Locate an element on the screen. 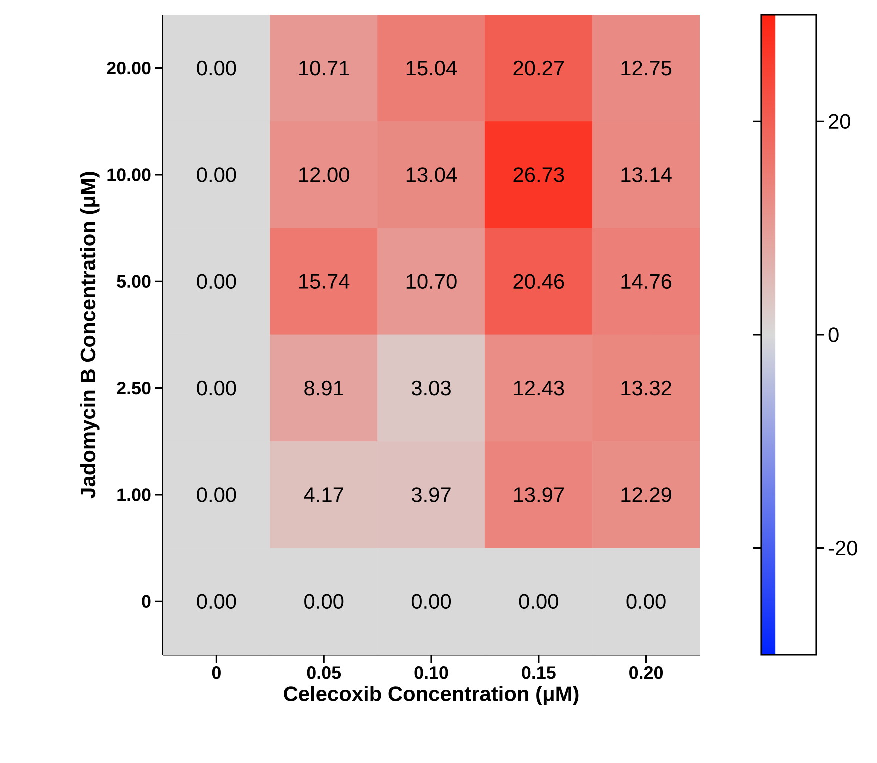 The height and width of the screenshot is (763, 877). y-tick-label: 2.50 is located at coordinates (134, 388).